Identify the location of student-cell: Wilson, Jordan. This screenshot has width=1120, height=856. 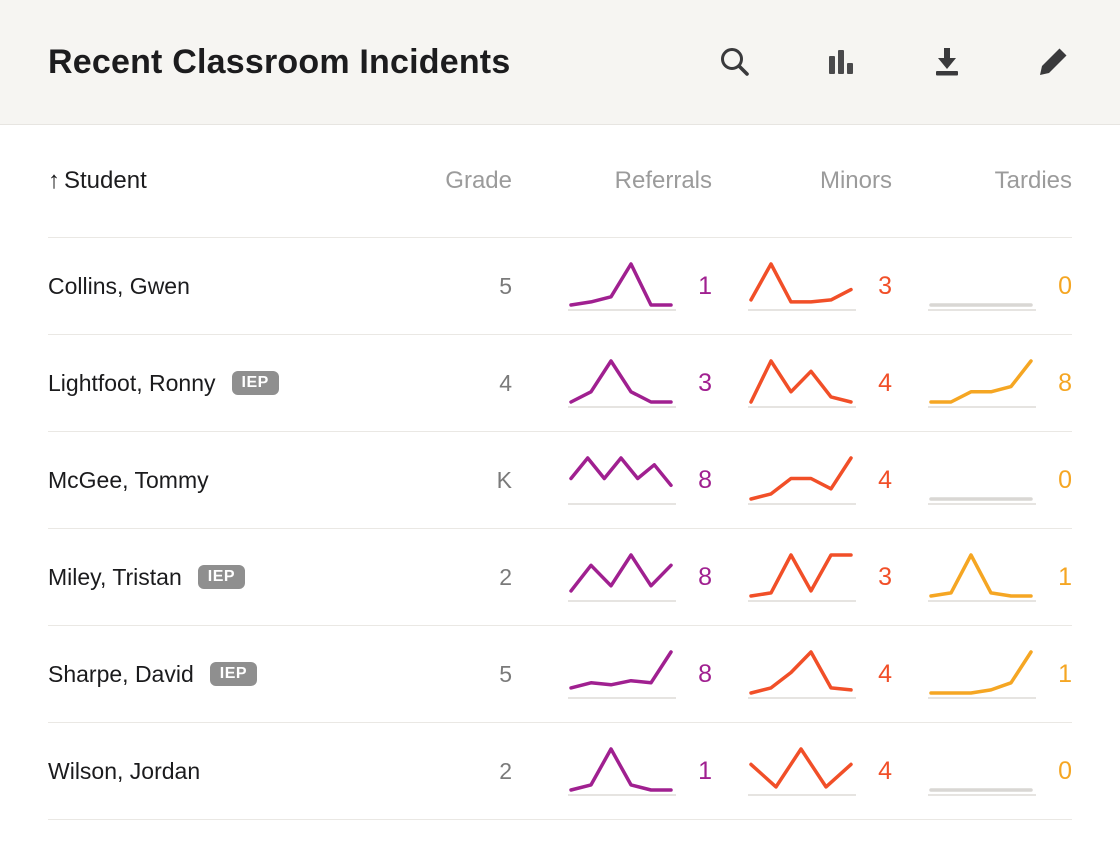
(245, 771).